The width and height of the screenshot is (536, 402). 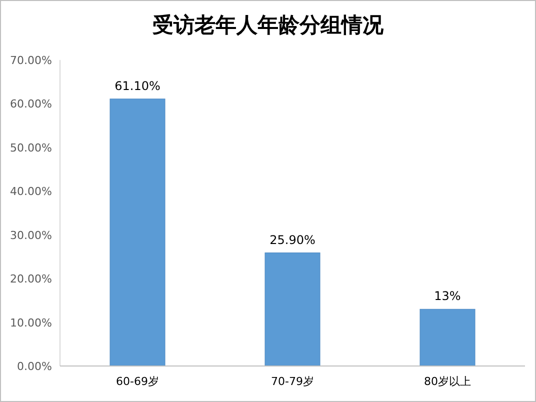 What do you see at coordinates (31, 279) in the screenshot?
I see `y-tick-label: 20.00%` at bounding box center [31, 279].